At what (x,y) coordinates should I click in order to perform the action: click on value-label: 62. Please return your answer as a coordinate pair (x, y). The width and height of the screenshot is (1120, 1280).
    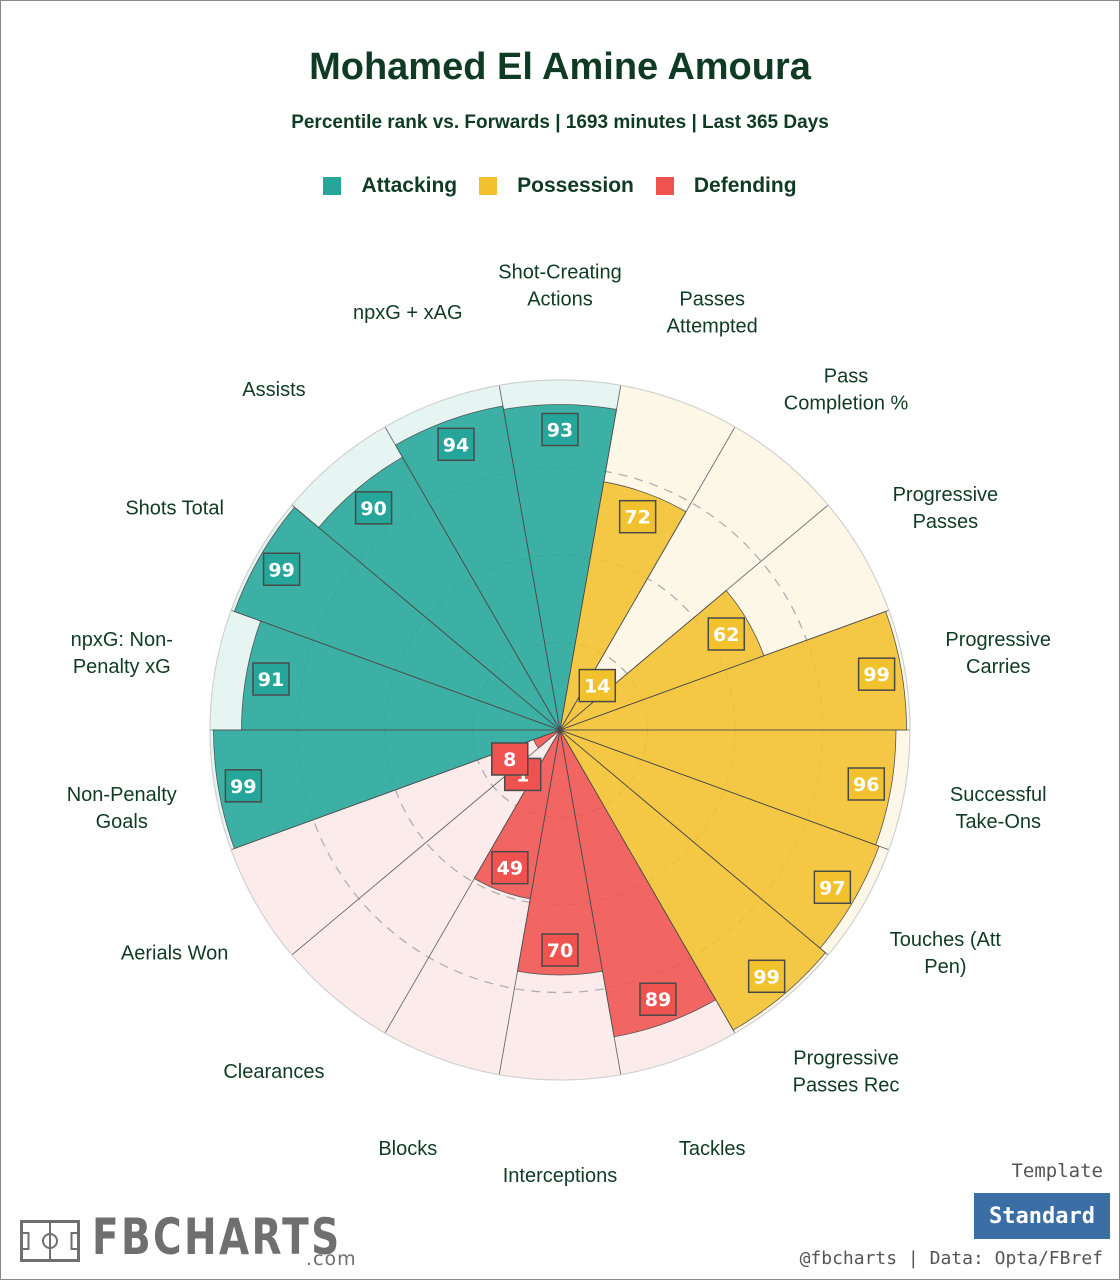
    Looking at the image, I should click on (726, 635).